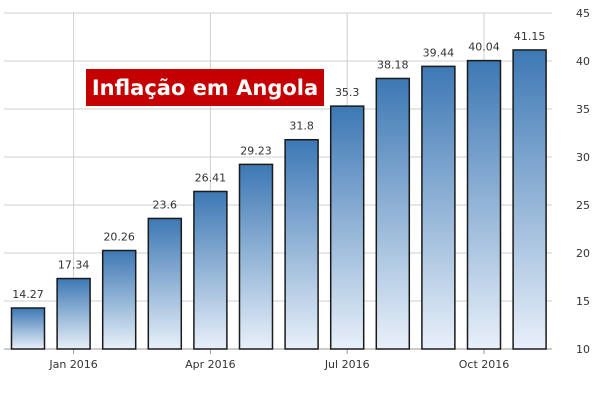 Image resolution: width=600 pixels, height=400 pixels. I want to click on y-axis-ticks: 10 15 20 25 30 35 40 45, so click(583, 181).